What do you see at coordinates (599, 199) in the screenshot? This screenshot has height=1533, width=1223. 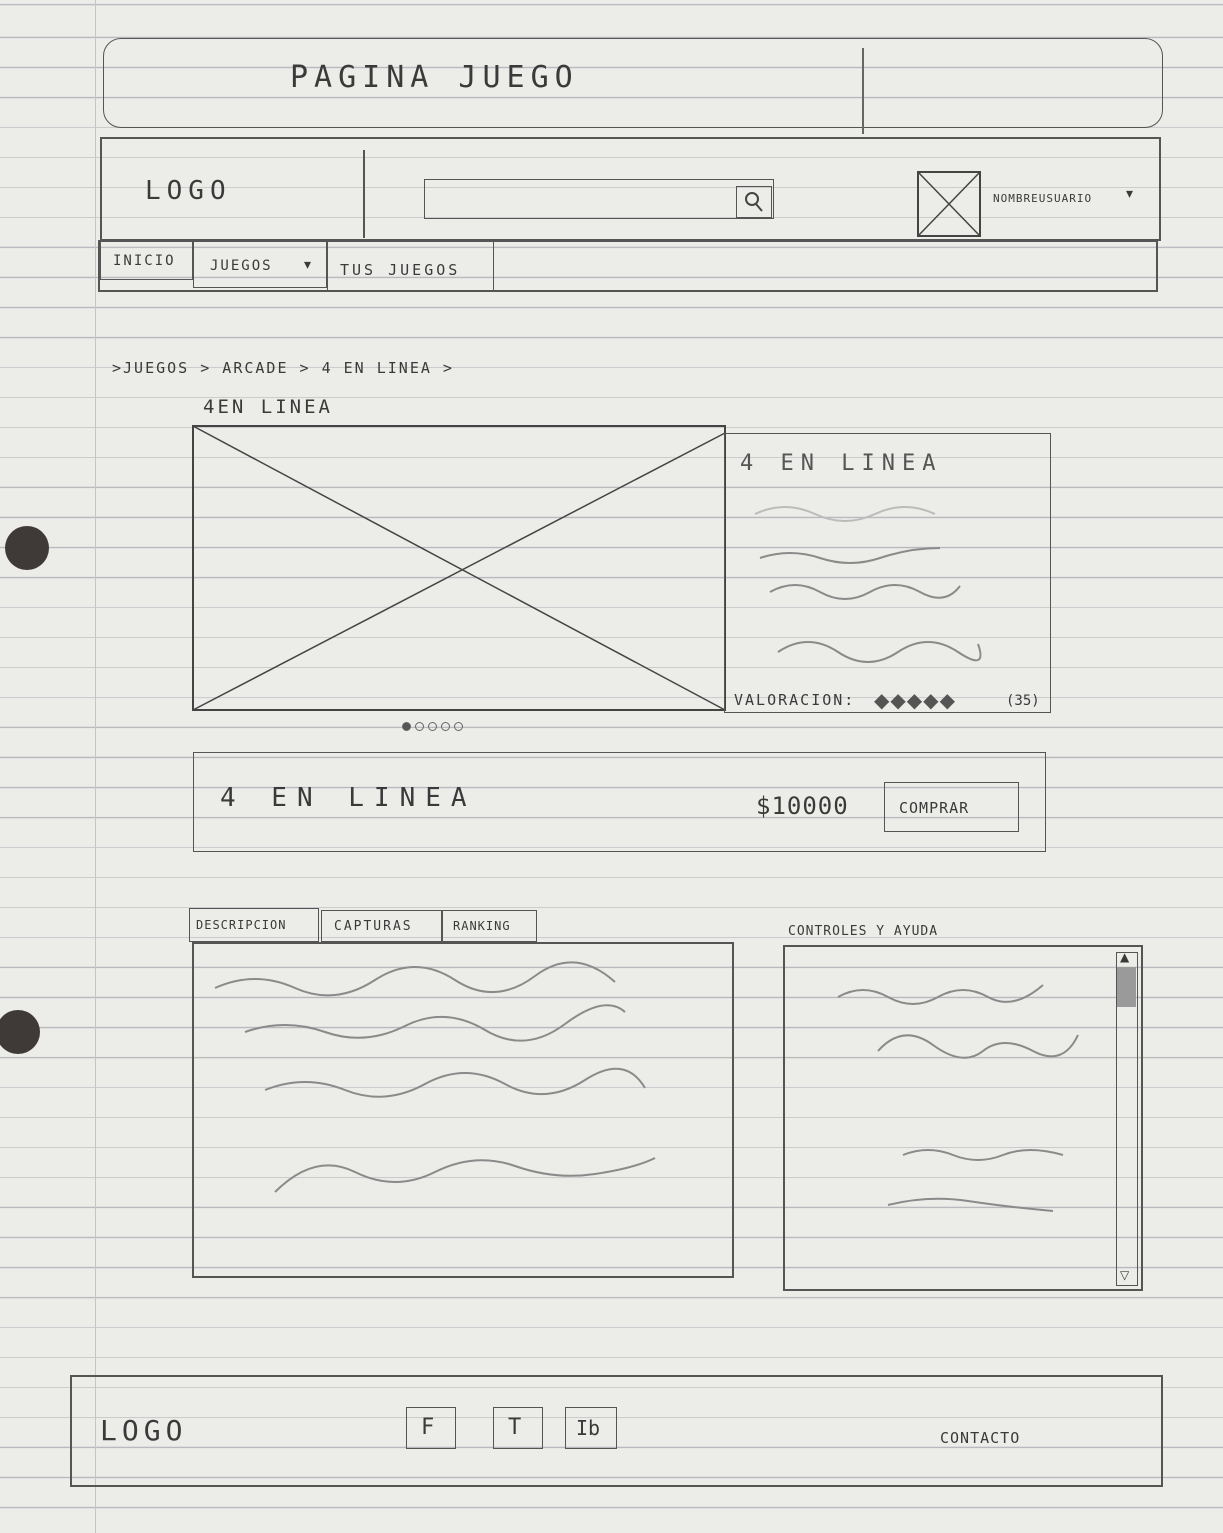 I see `search-input` at bounding box center [599, 199].